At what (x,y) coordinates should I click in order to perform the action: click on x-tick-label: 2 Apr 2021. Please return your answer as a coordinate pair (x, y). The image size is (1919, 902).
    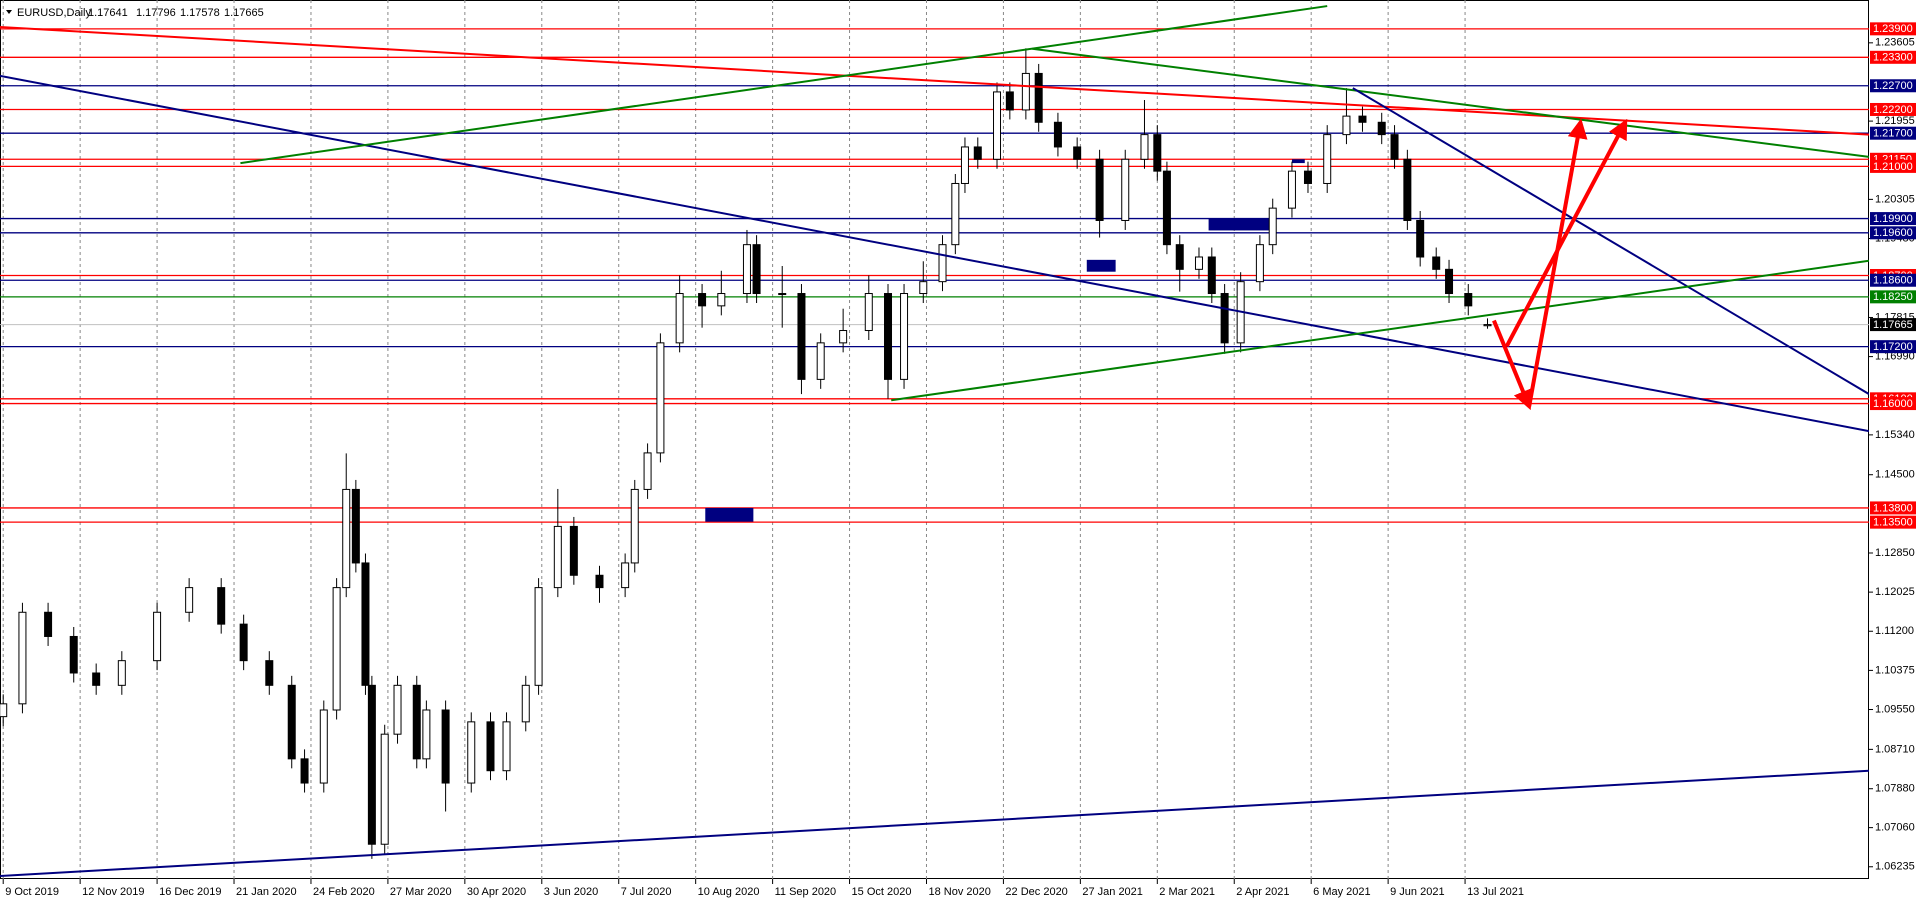
    Looking at the image, I should click on (1262, 892).